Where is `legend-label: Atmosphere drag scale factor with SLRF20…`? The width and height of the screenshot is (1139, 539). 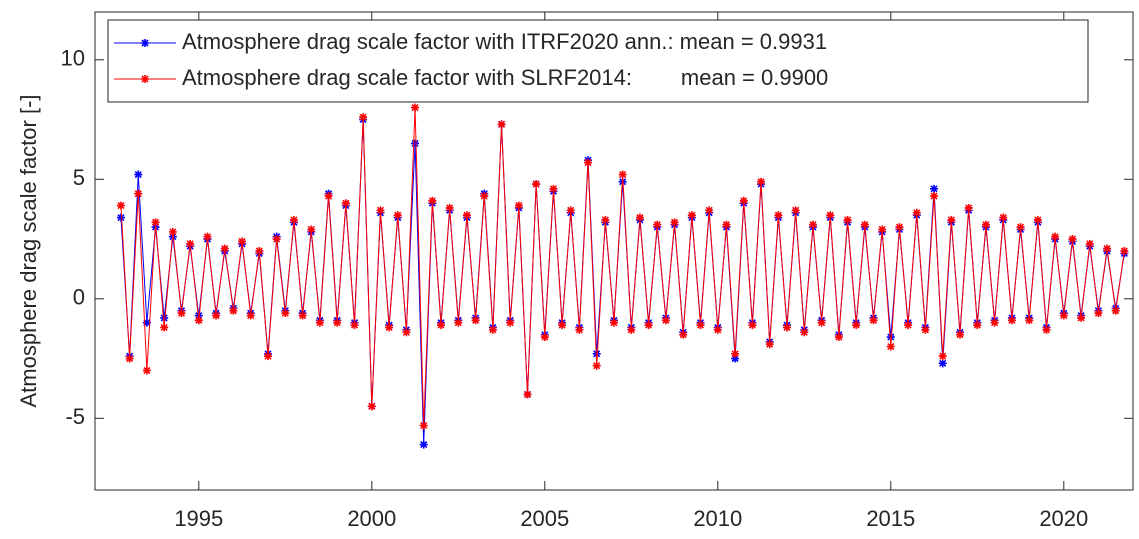
legend-label: Atmosphere drag scale factor with SLRF20… is located at coordinates (505, 77).